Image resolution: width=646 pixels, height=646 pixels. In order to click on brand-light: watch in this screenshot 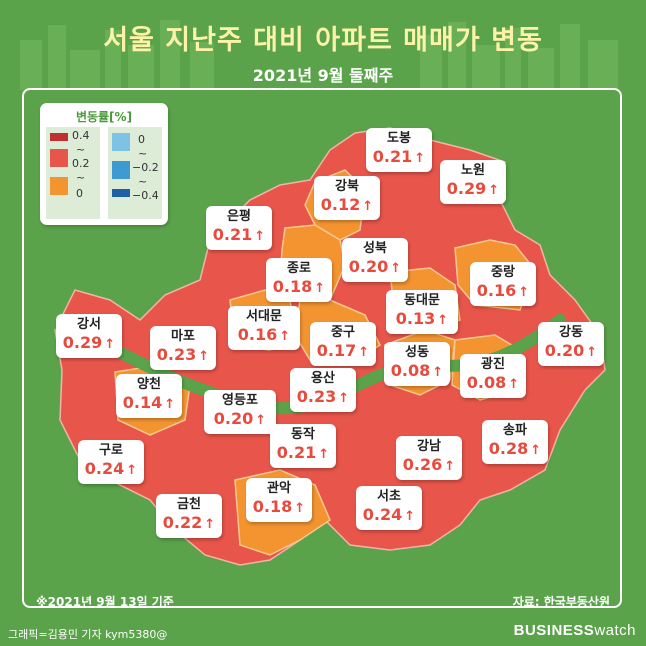, I will do `click(615, 630)`.